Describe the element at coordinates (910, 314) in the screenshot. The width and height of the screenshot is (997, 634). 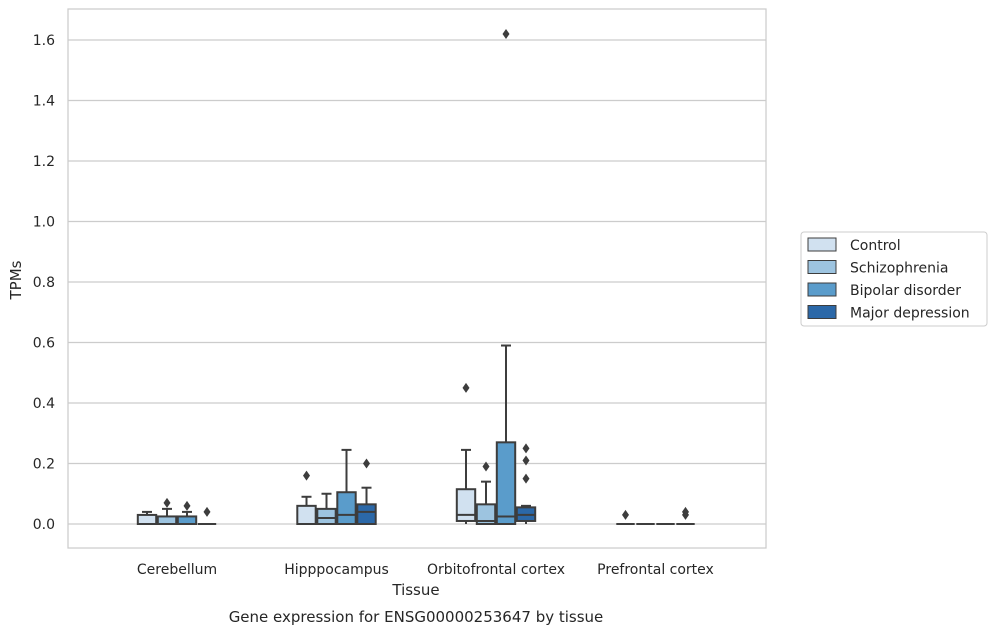
I see `legend-label-3: Major depression` at that location.